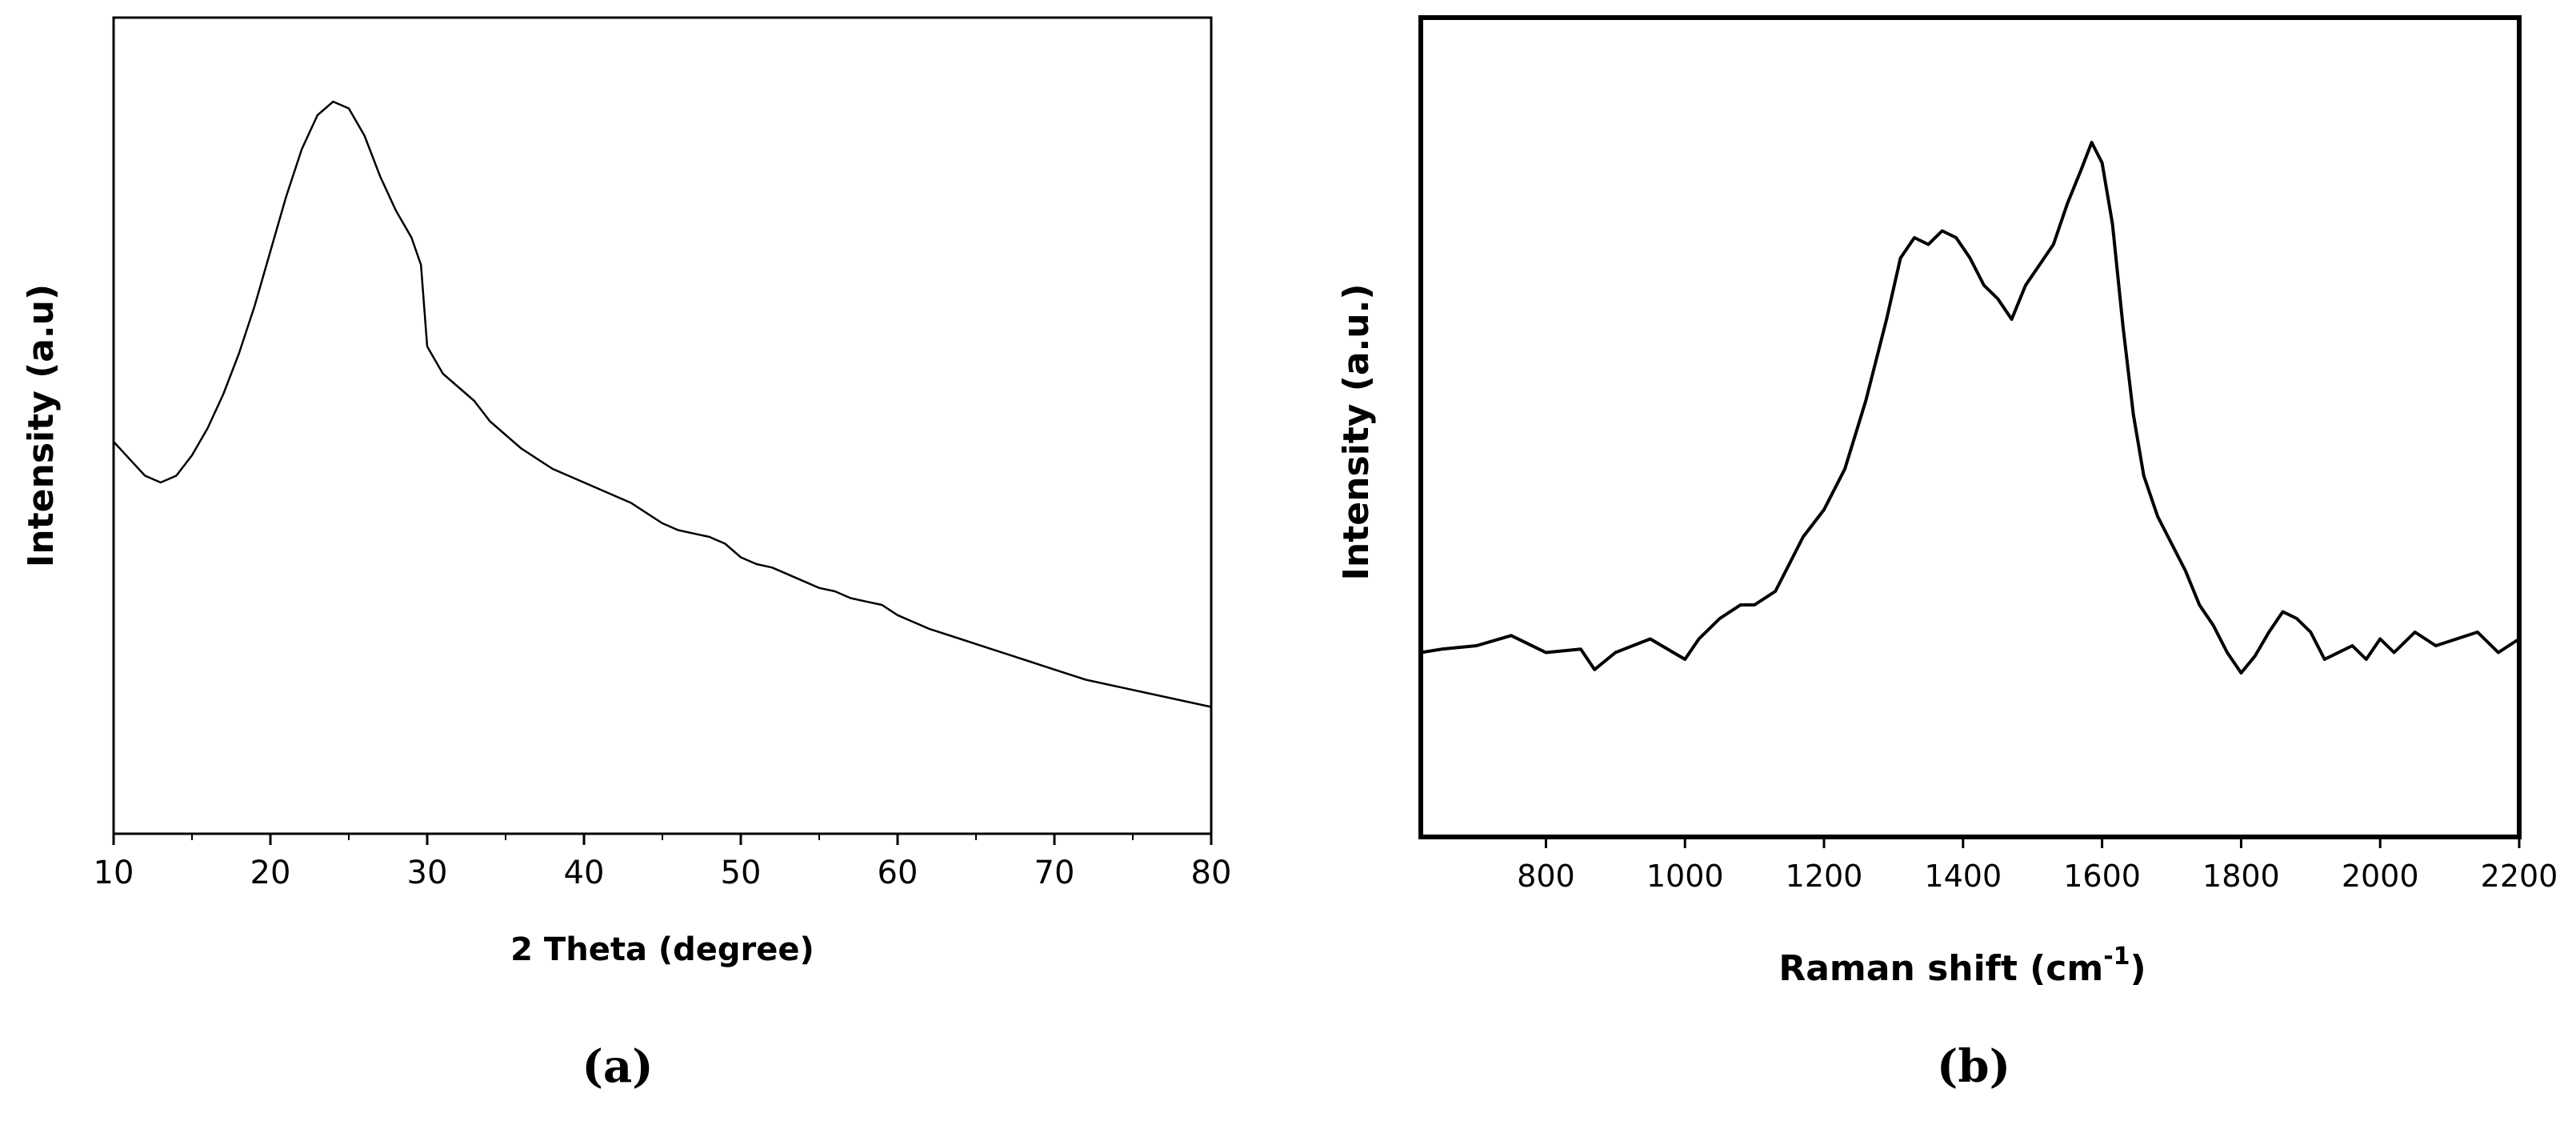 The image size is (2576, 1121). I want to click on panel-label-b: (b), so click(1973, 1066).